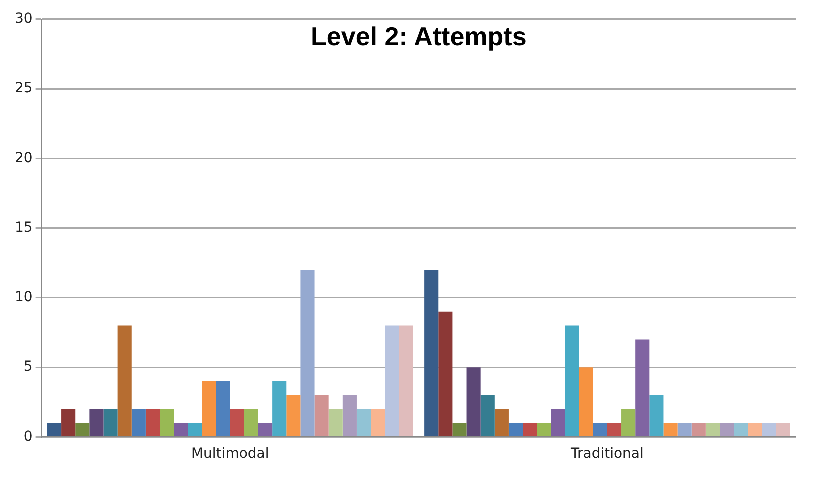 The image size is (815, 482). What do you see at coordinates (230, 454) in the screenshot?
I see `x-tick-label: Multimodal` at bounding box center [230, 454].